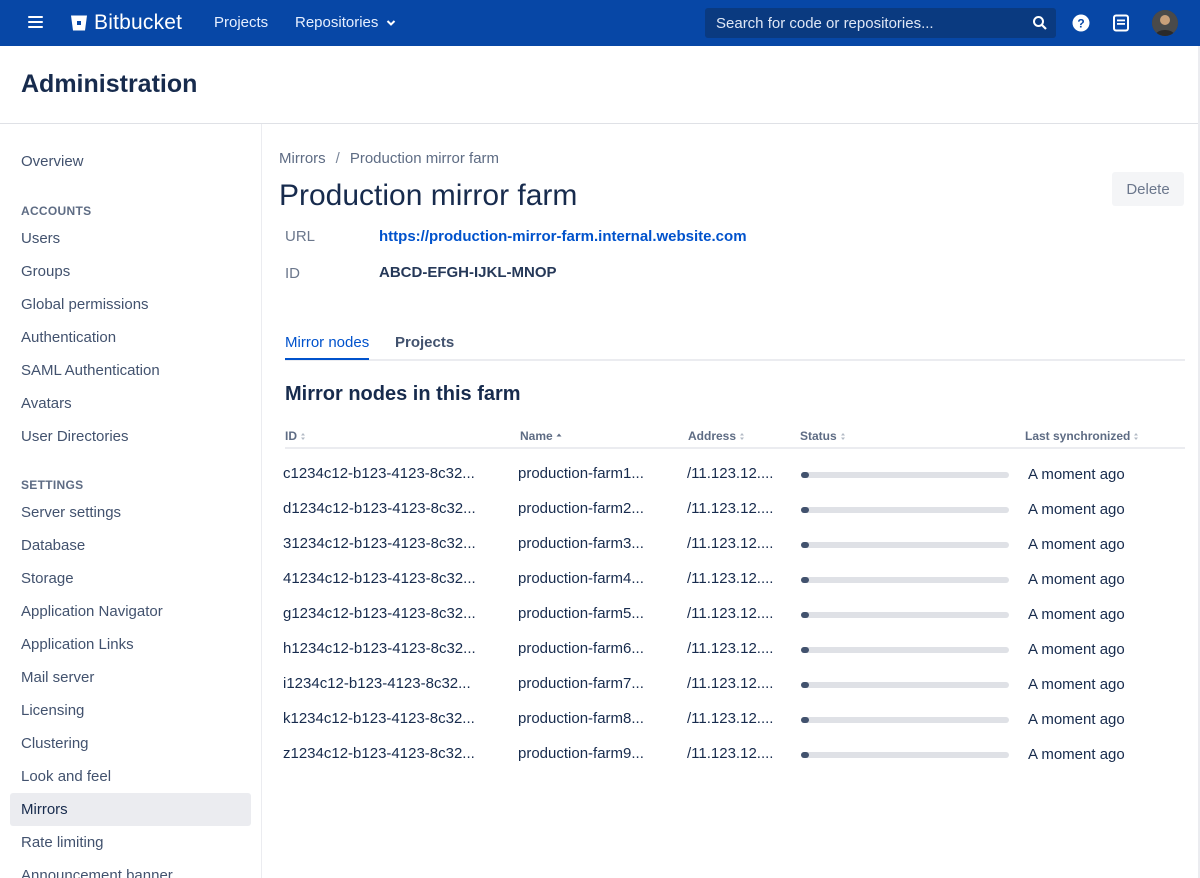 The height and width of the screenshot is (878, 1200). I want to click on sidebar-item-licensing: Licensing, so click(53, 710).